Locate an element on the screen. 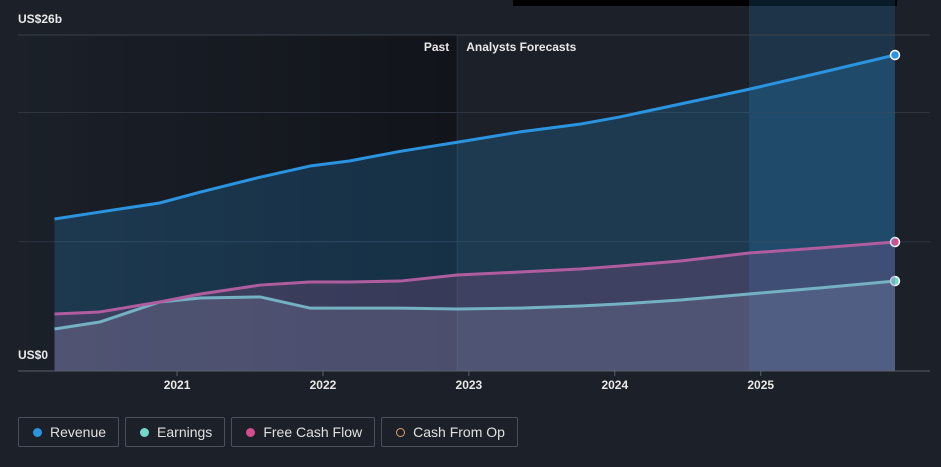 This screenshot has width=941, height=467. y-tick-label: US$26b is located at coordinates (40, 19).